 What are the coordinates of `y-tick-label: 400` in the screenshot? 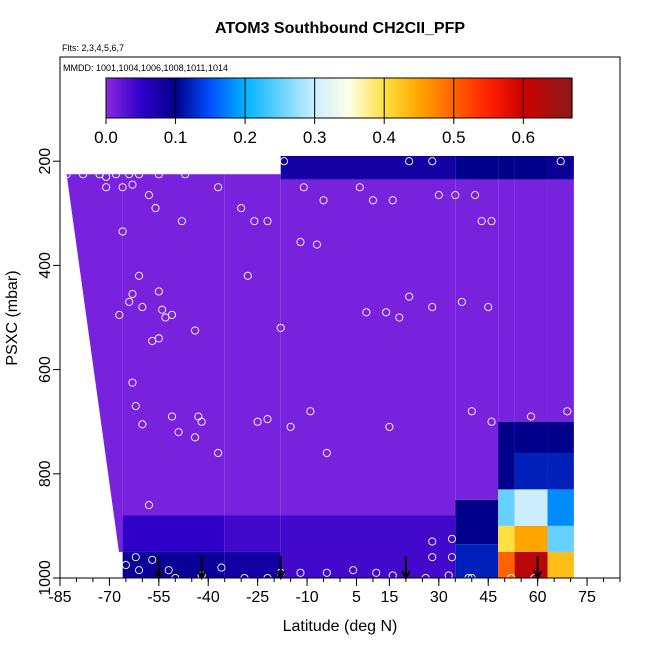 It's located at (45, 265).